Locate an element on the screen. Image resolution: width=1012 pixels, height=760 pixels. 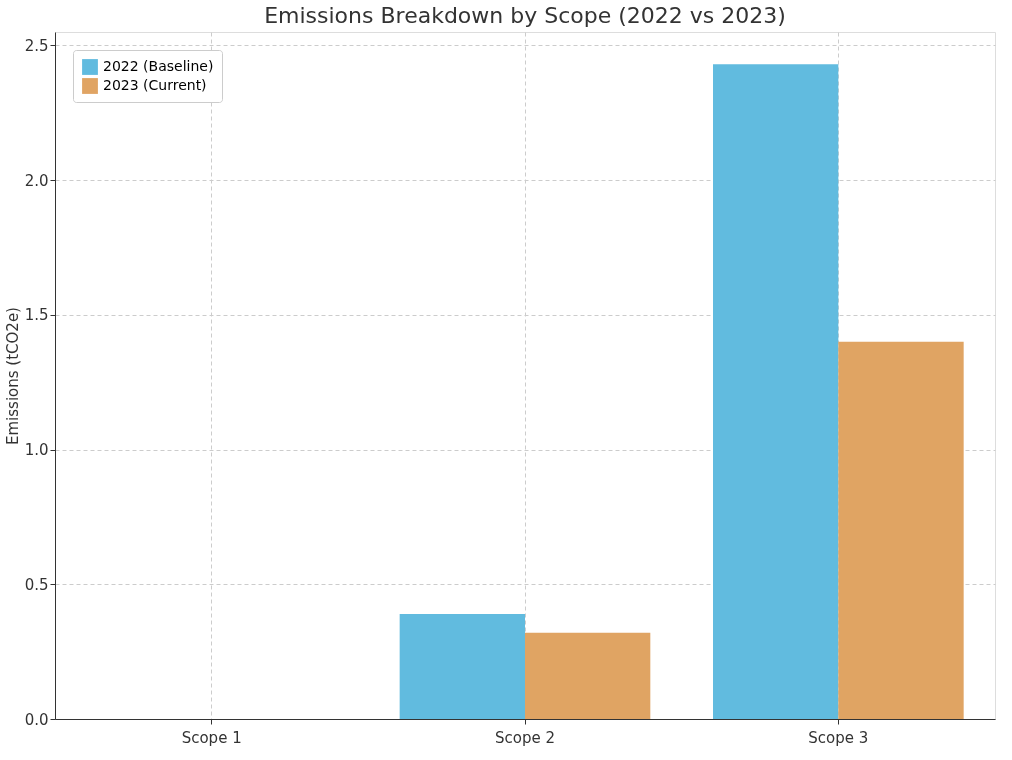
legend-label: 2023 (Current) is located at coordinates (155, 85).